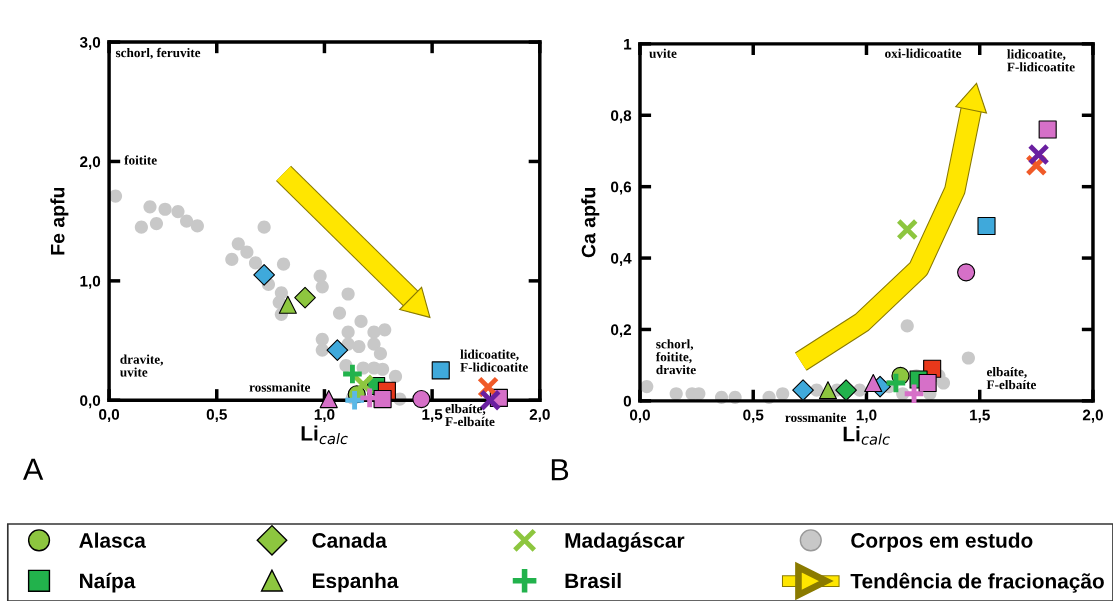  I want to click on text: B, so click(560, 470).